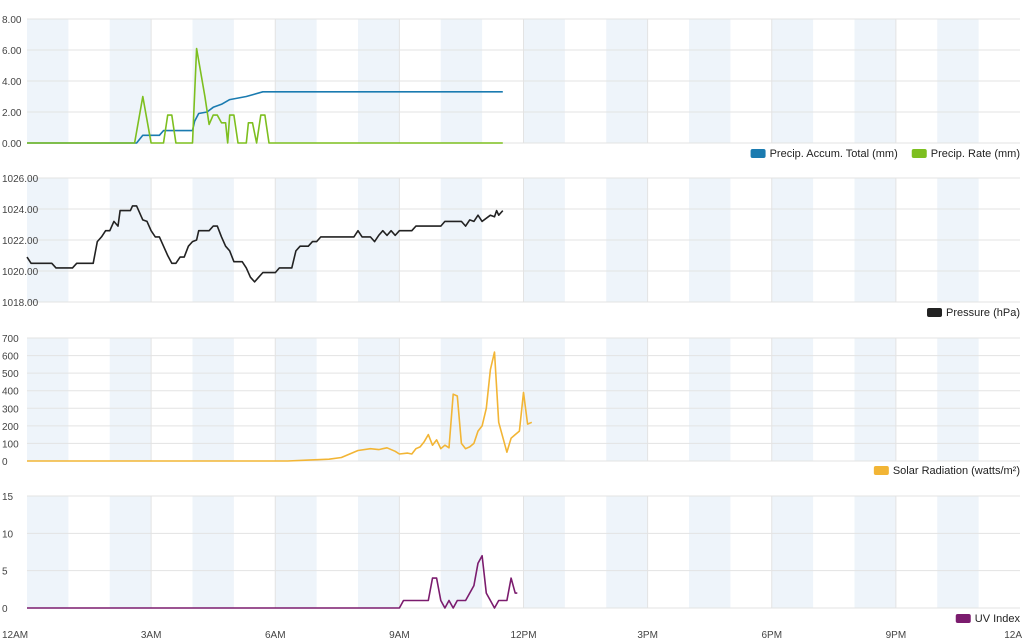 Image resolution: width=1024 pixels, height=643 pixels. I want to click on legend-label: UV Index, so click(998, 619).